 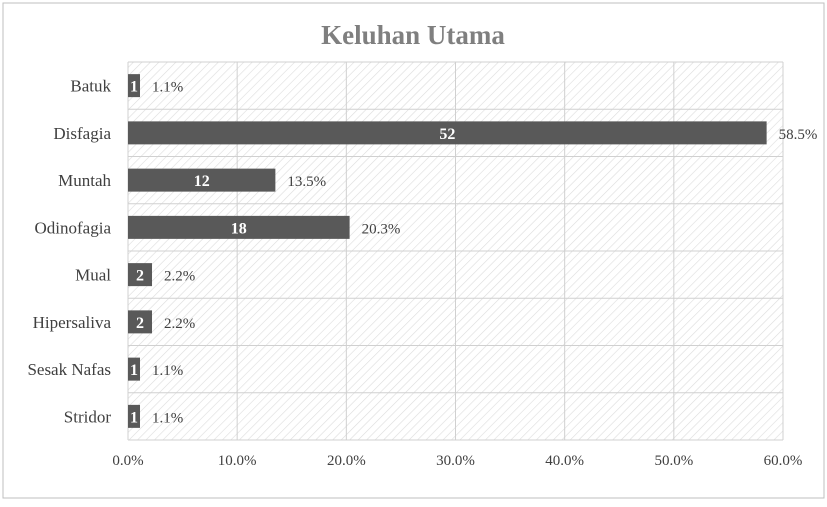 What do you see at coordinates (306, 182) in the screenshot?
I see `bar-percent-label: 13.5%` at bounding box center [306, 182].